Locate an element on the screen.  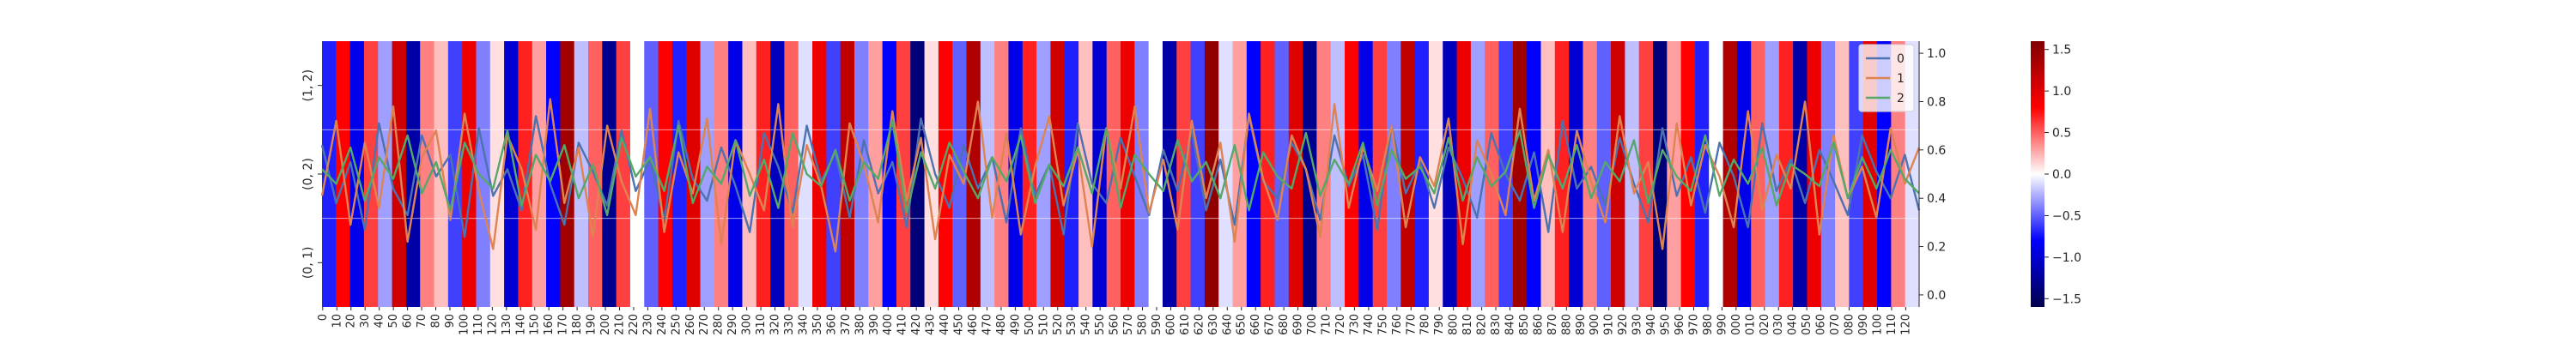
x-tick-label-25: 250 is located at coordinates (676, 325).